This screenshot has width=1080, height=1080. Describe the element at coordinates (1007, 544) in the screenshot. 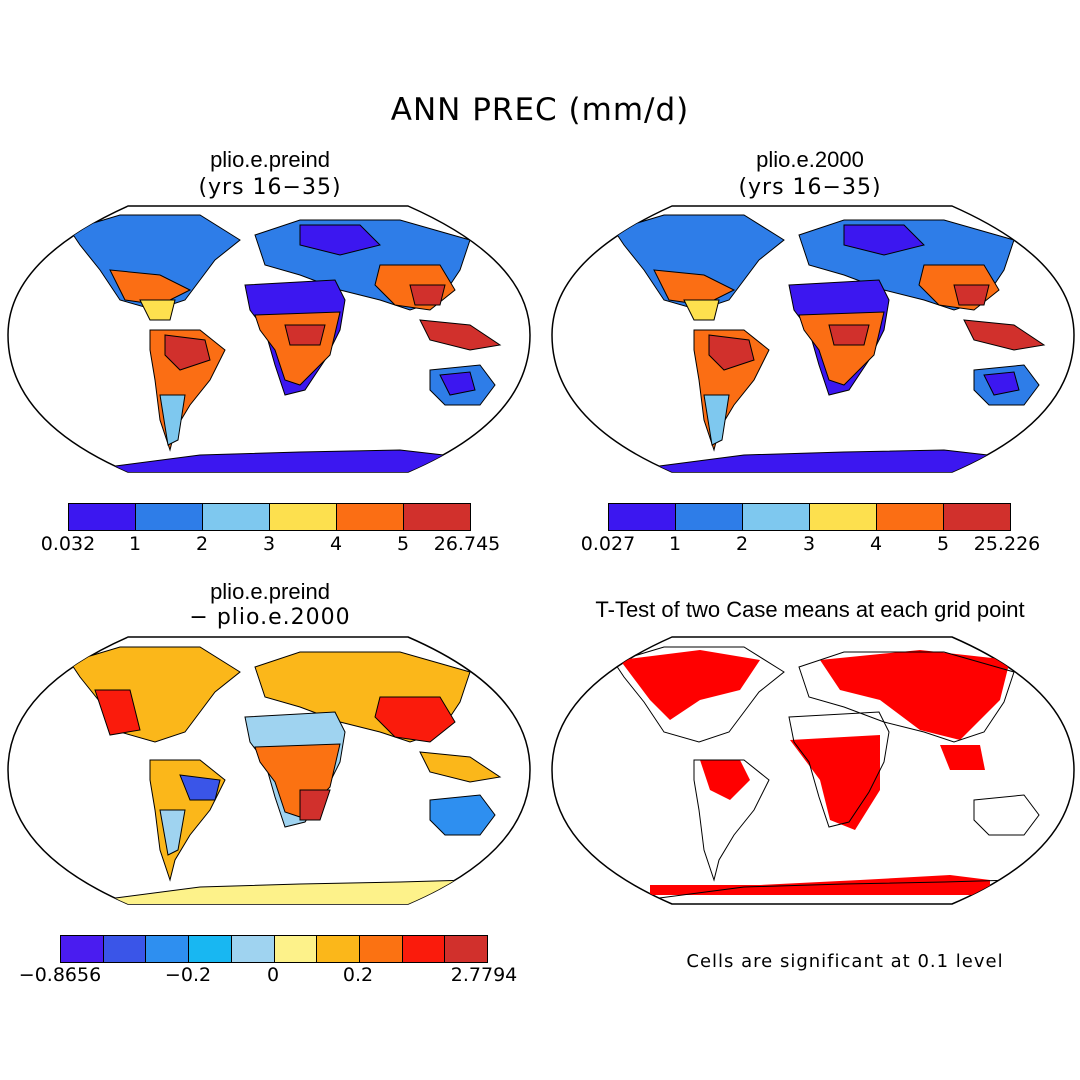

I see `colorbar-tick: 25.226` at that location.